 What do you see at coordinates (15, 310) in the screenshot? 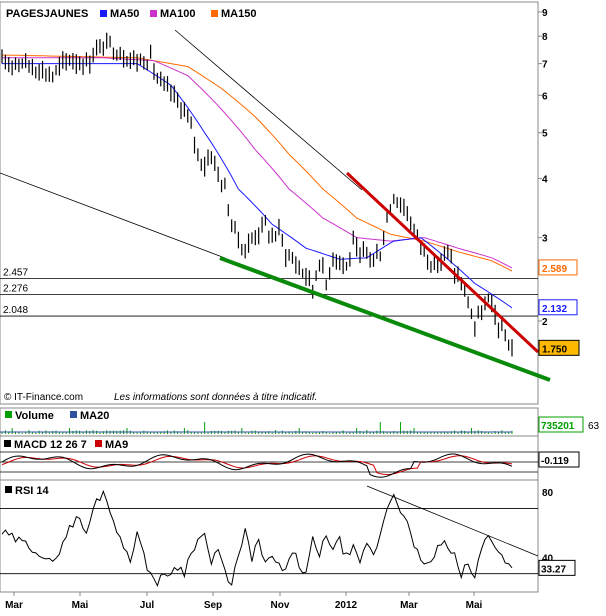
I see `support-line-label: 2.048` at bounding box center [15, 310].